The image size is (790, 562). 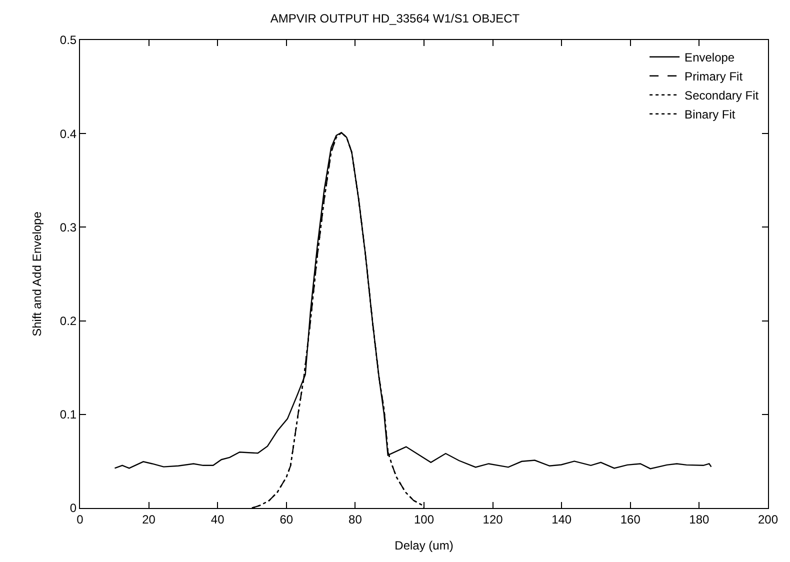 What do you see at coordinates (722, 95) in the screenshot?
I see `legend-label: Secondary Fit` at bounding box center [722, 95].